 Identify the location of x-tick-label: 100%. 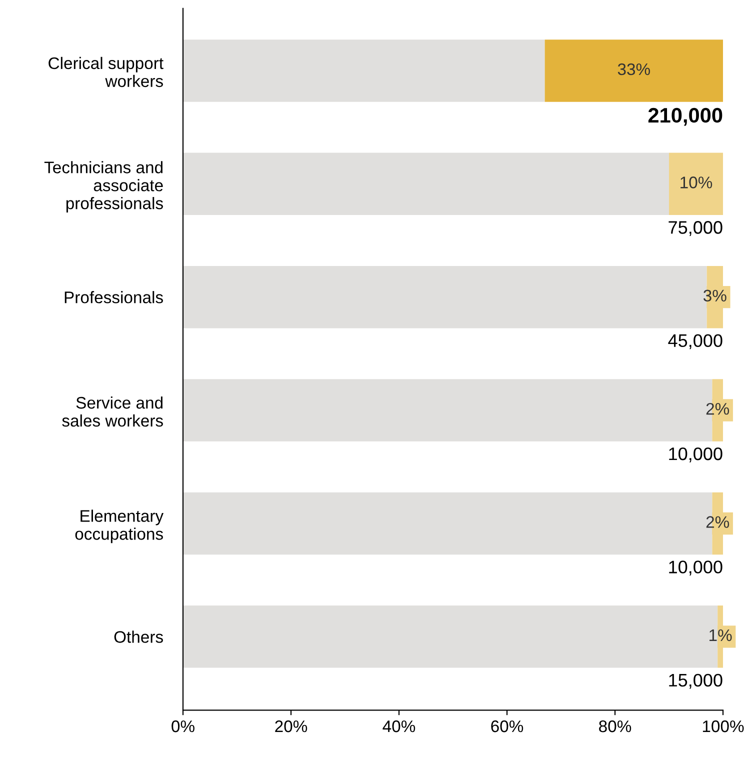
(723, 726).